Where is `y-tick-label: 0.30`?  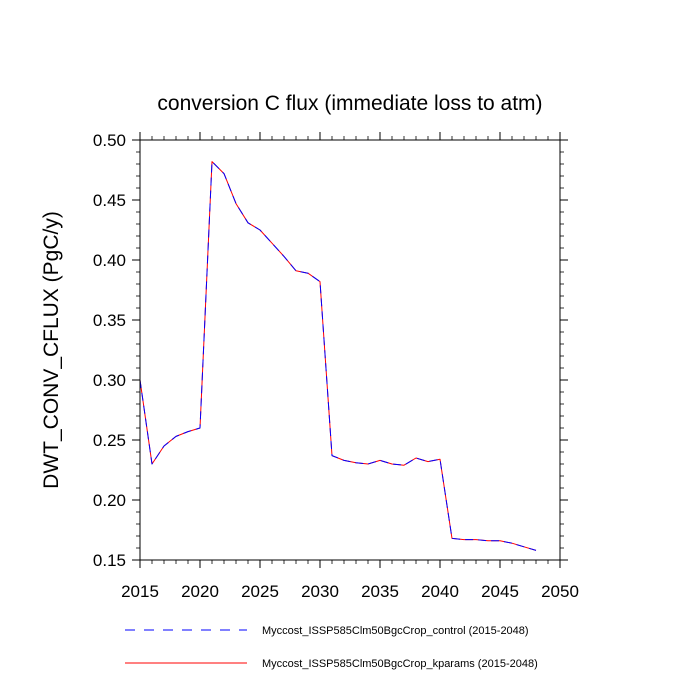 y-tick-label: 0.30 is located at coordinates (109, 380).